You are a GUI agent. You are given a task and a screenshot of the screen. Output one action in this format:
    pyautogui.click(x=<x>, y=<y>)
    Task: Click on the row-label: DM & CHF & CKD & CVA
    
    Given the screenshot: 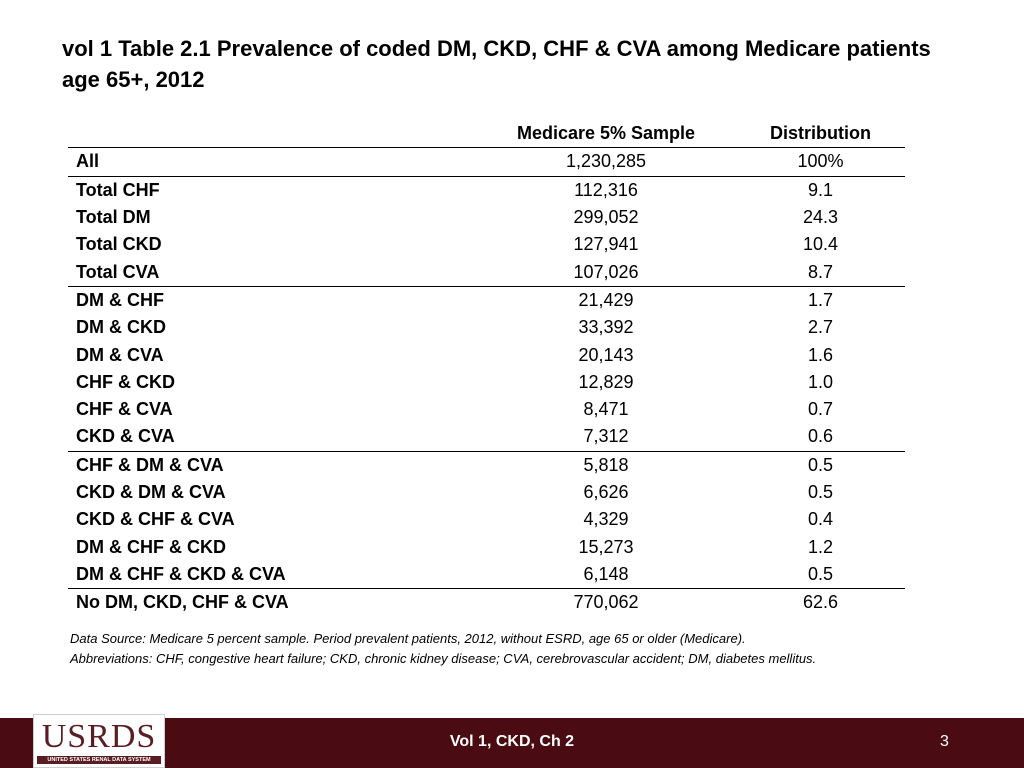 What is the action you would take?
    pyautogui.click(x=272, y=575)
    